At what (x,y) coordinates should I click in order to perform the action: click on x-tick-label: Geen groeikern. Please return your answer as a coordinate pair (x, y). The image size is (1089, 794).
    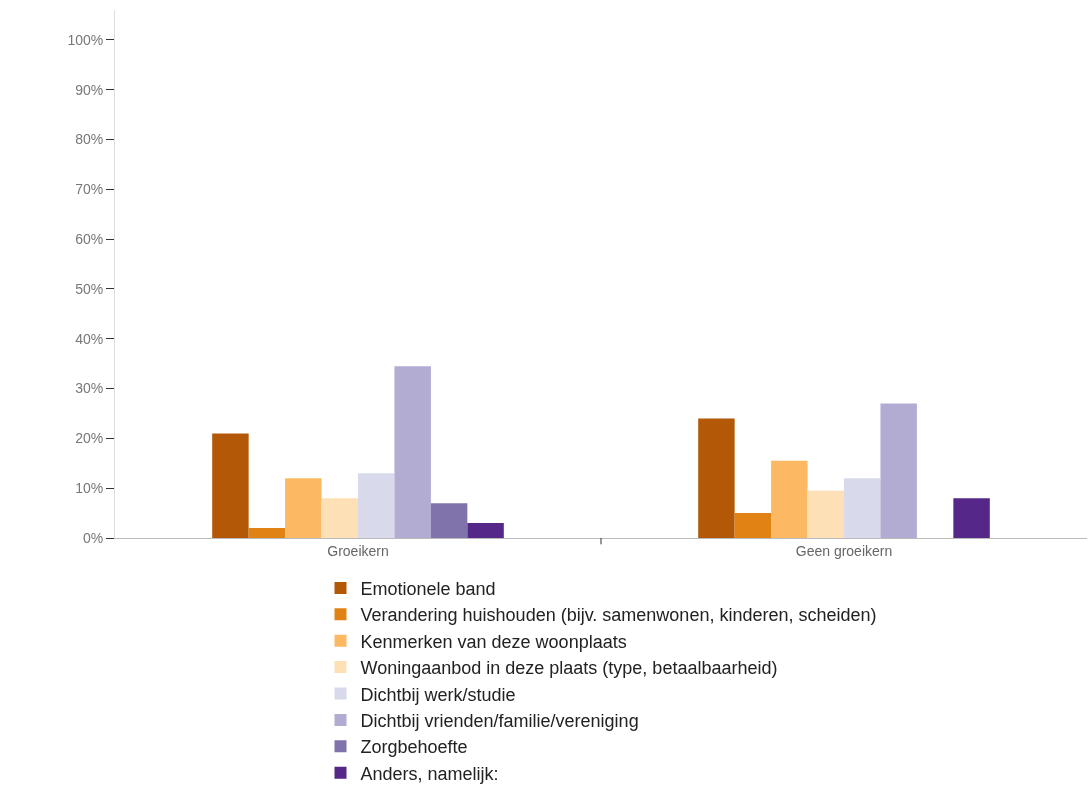
    Looking at the image, I should click on (844, 550).